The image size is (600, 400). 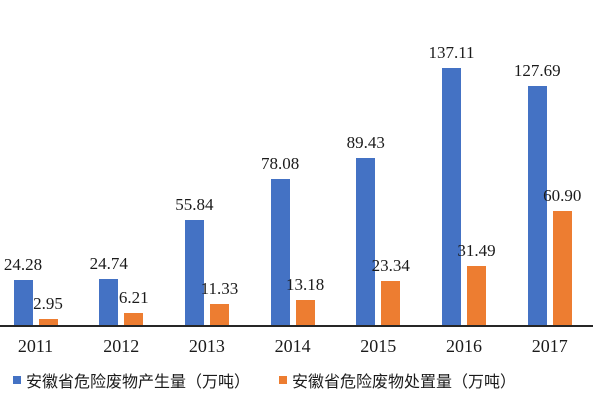 I want to click on x-axis-line, so click(x=296, y=326).